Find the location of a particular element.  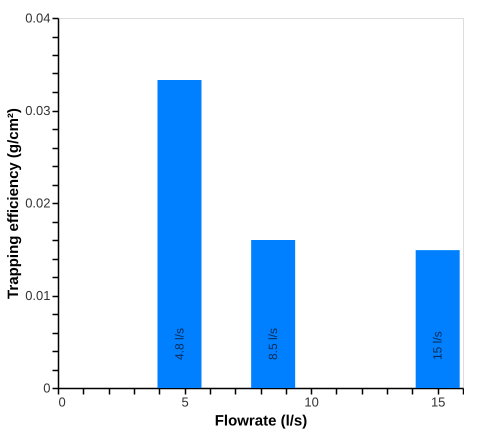

y-tick-label: 0.01 is located at coordinates (37, 295).